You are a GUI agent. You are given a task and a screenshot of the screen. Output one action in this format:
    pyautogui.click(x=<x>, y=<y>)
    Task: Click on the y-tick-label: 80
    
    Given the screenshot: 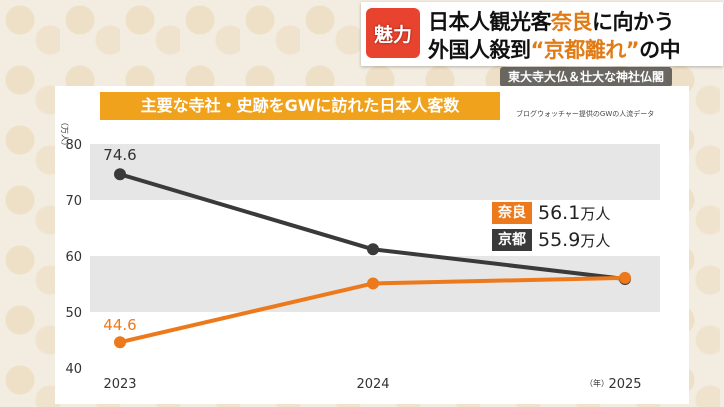 What is the action you would take?
    pyautogui.click(x=73, y=145)
    